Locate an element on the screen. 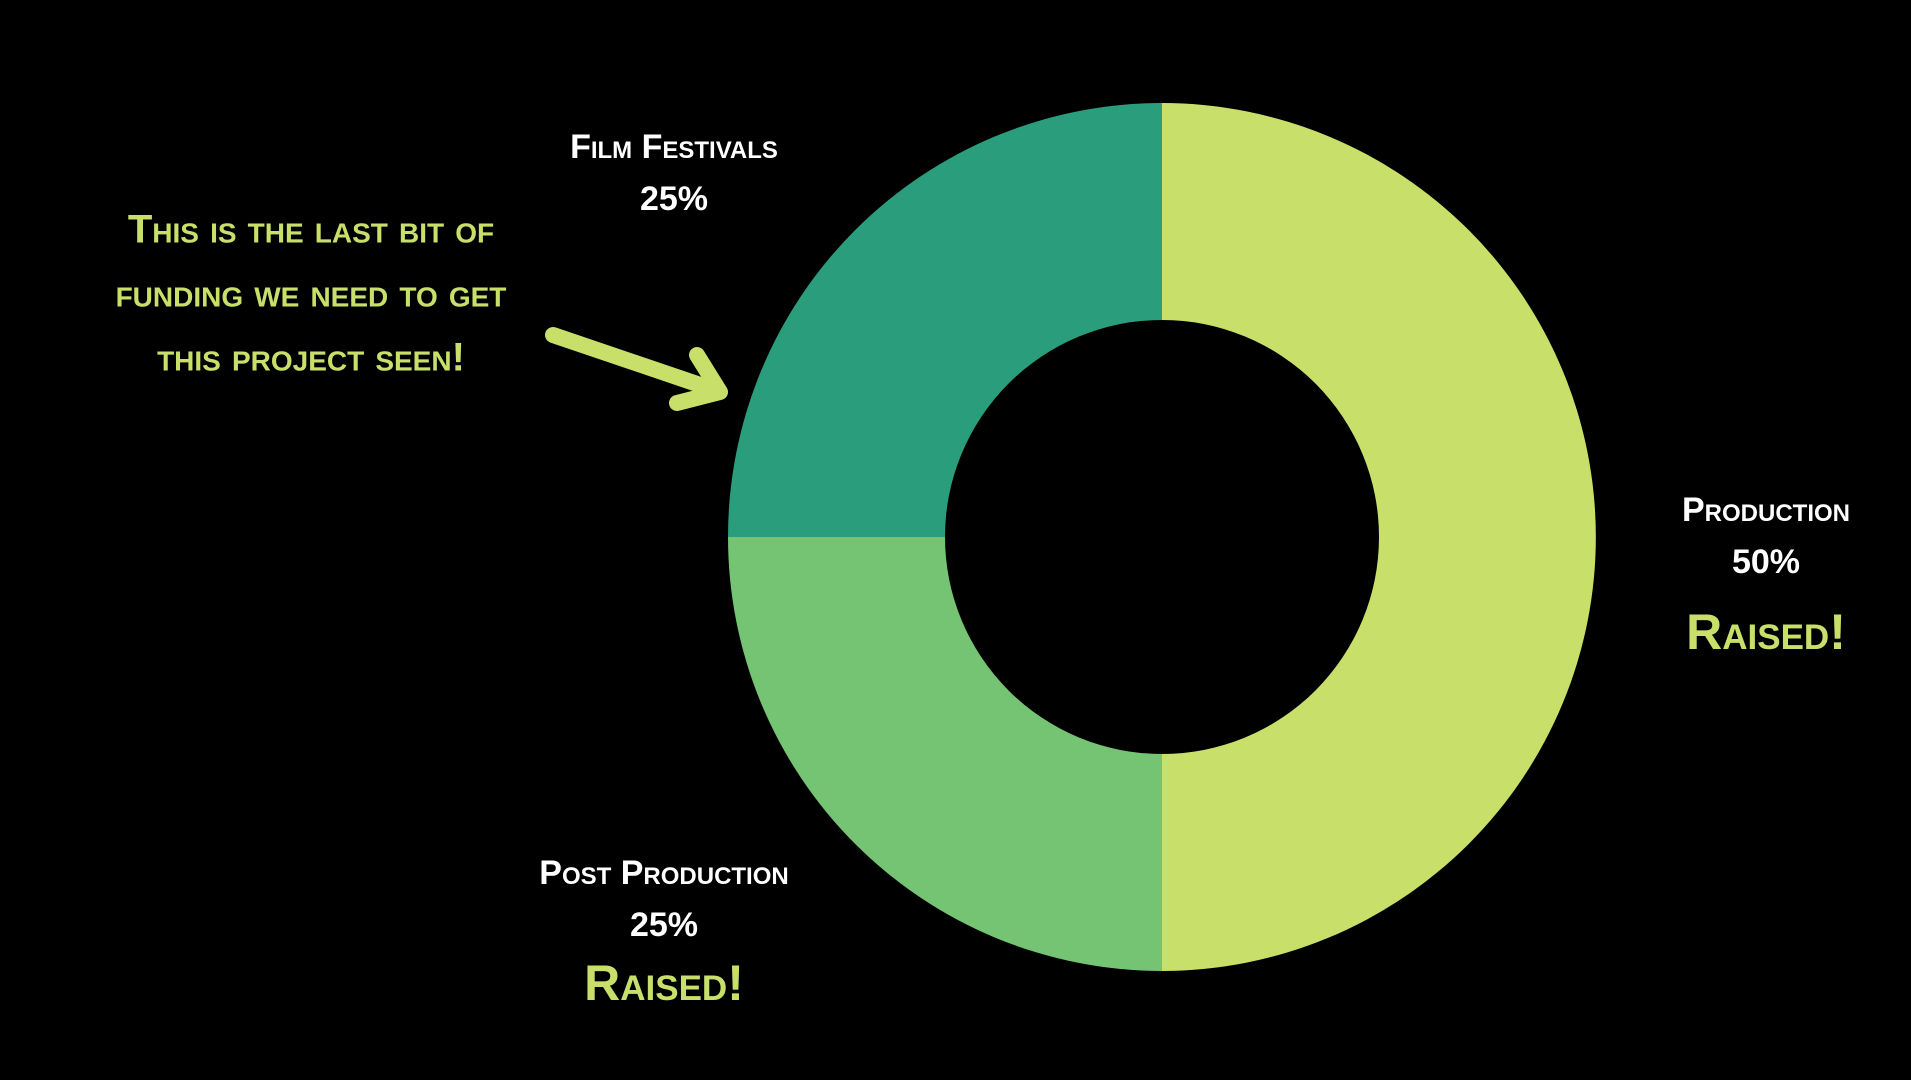 The height and width of the screenshot is (1080, 1911). slice-label: Production is located at coordinates (1766, 510).